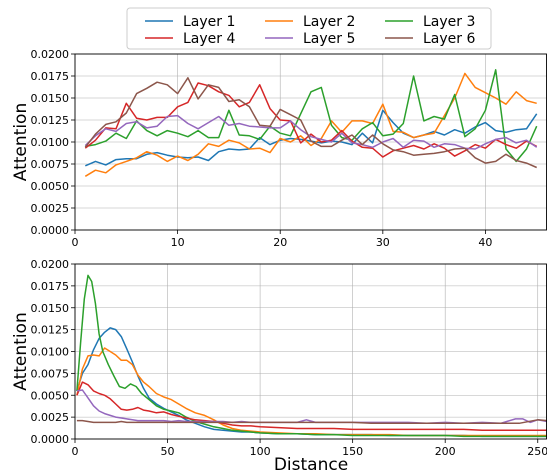  Describe the element at coordinates (178, 242) in the screenshot. I see `x-tick-label: 10` at that location.